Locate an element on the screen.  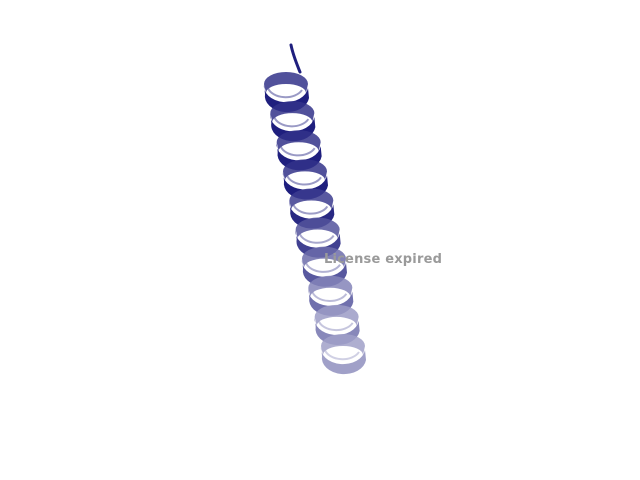
helix-turn-front is located at coordinates (343, 360).